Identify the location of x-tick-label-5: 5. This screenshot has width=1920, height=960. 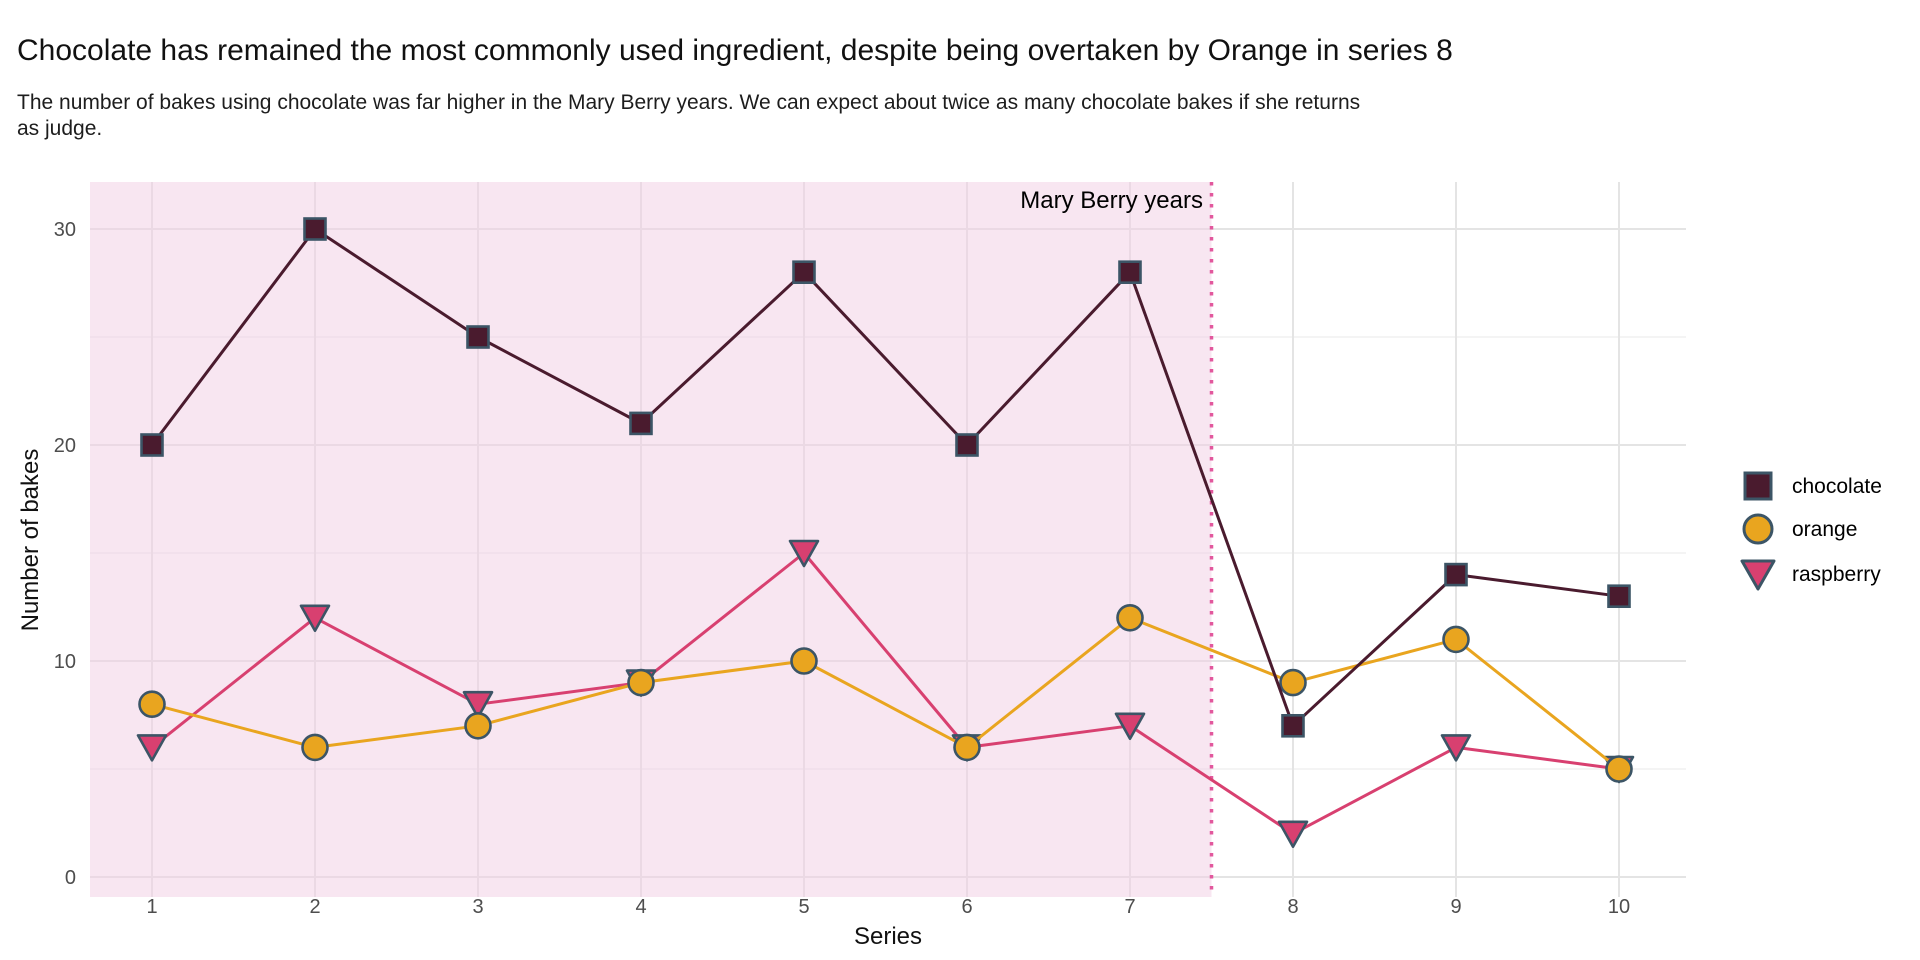
(803, 907).